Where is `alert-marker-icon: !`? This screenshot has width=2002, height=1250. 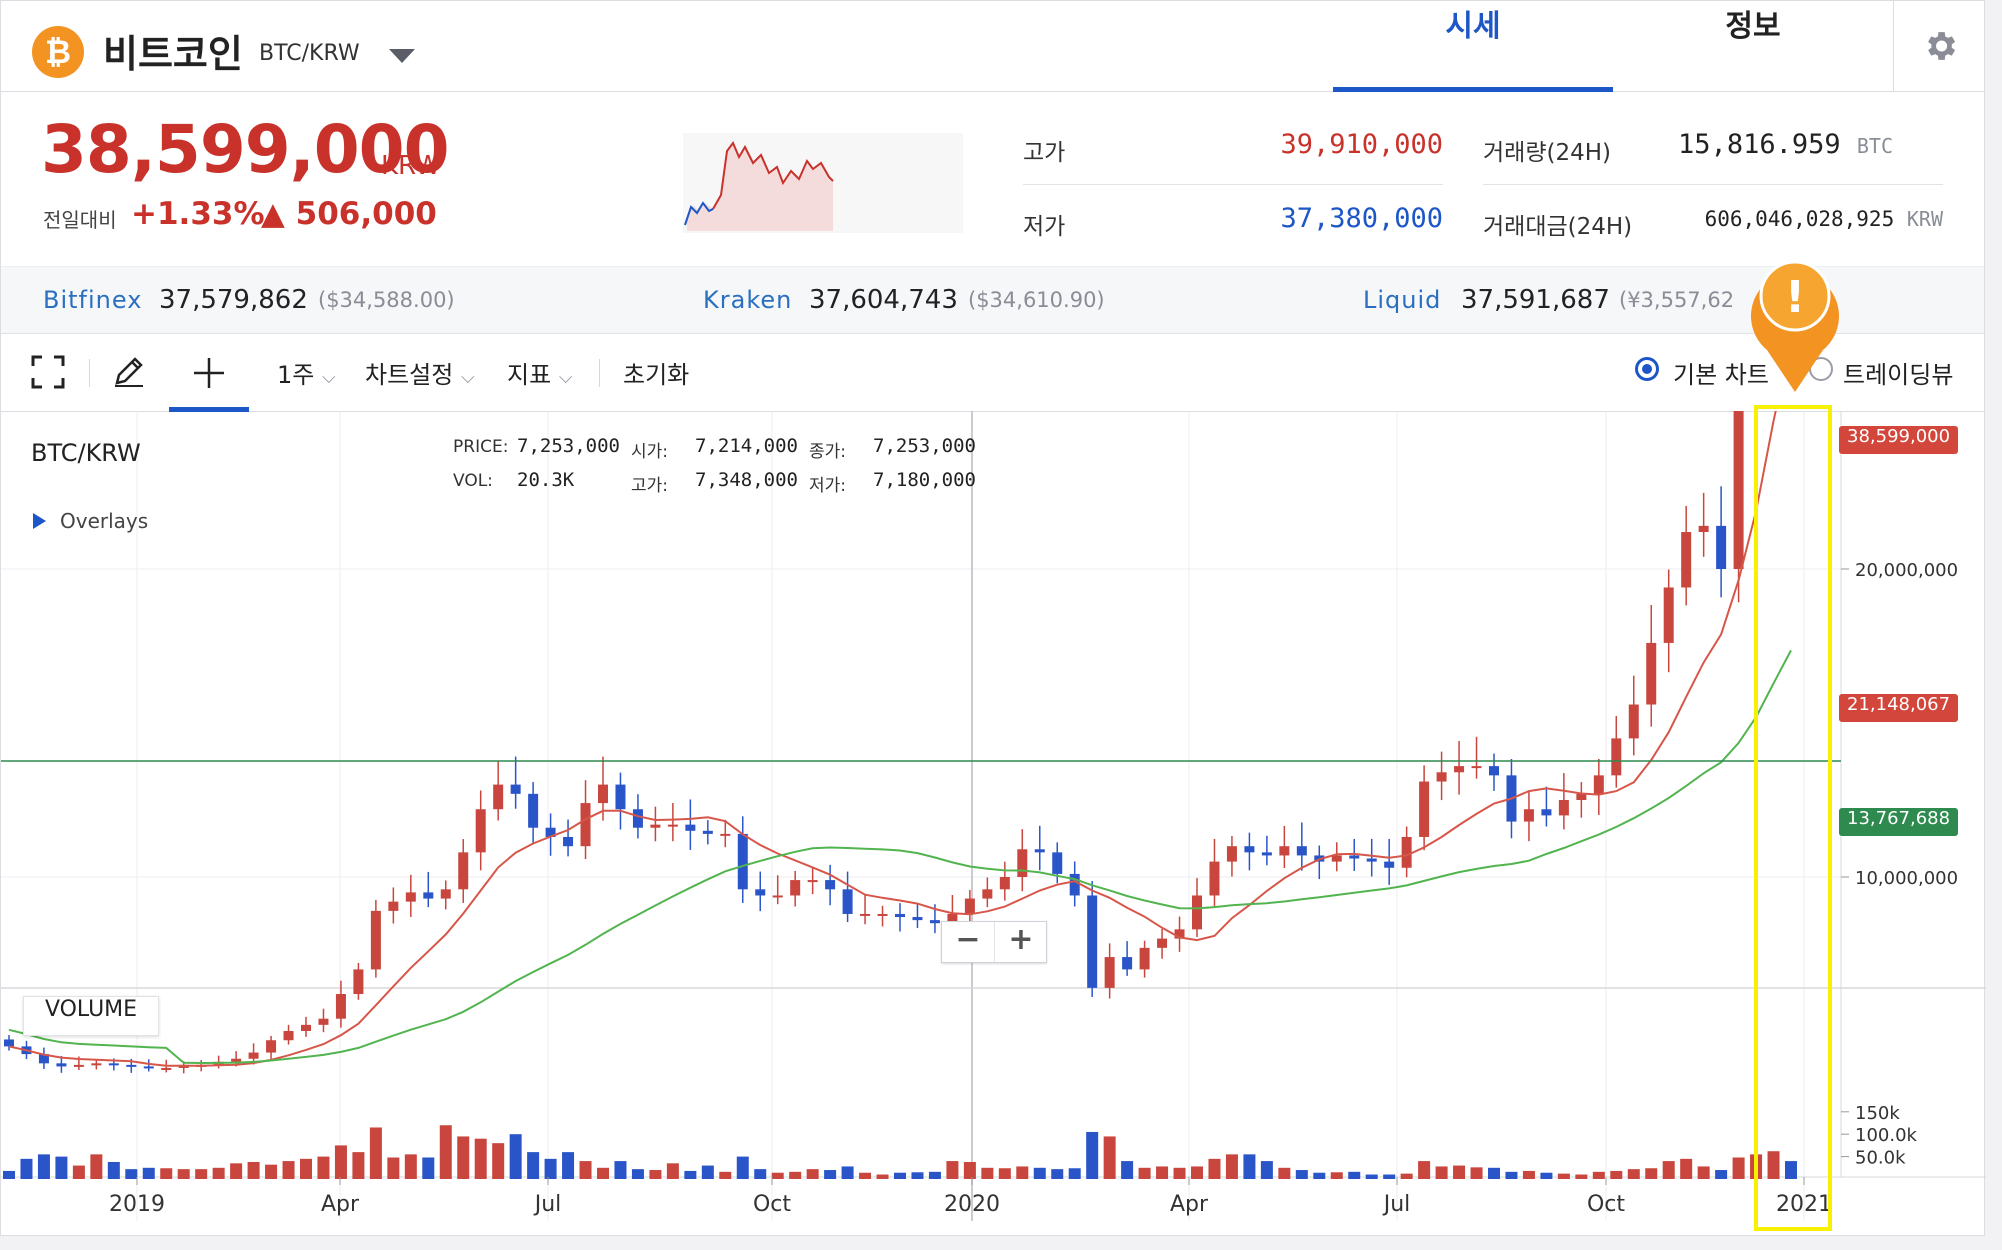
alert-marker-icon: ! is located at coordinates (1795, 326).